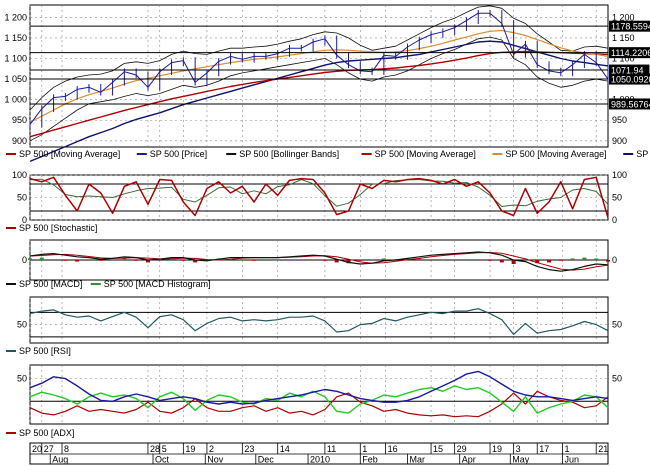  I want to click on x-day-label: 8, so click(66, 449).